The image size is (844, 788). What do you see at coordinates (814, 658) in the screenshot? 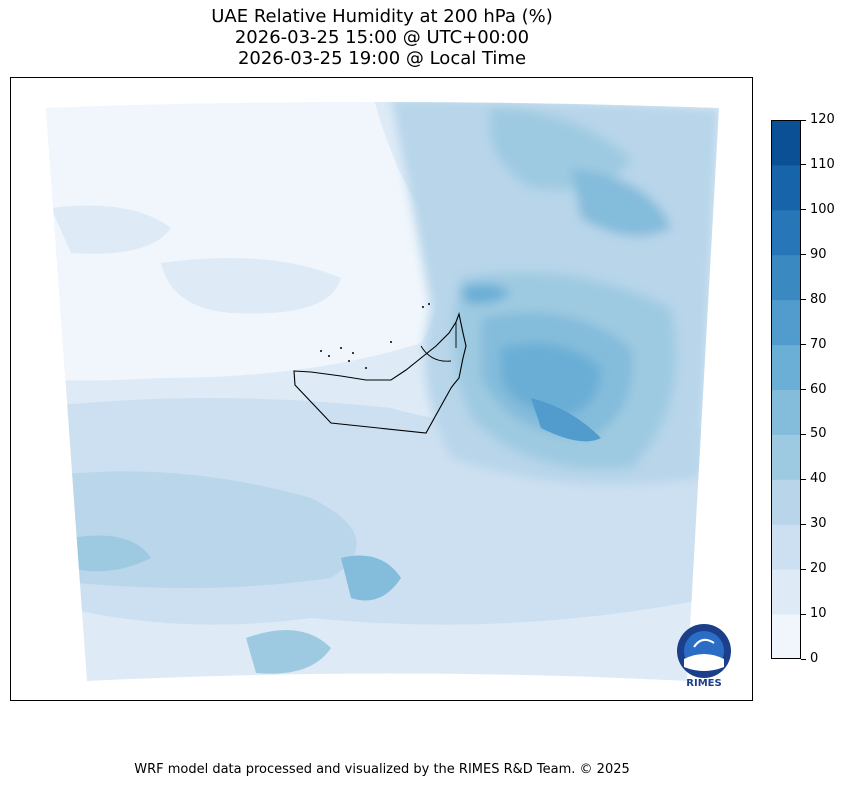
I see `colorbar-tick-label: 0` at bounding box center [814, 658].